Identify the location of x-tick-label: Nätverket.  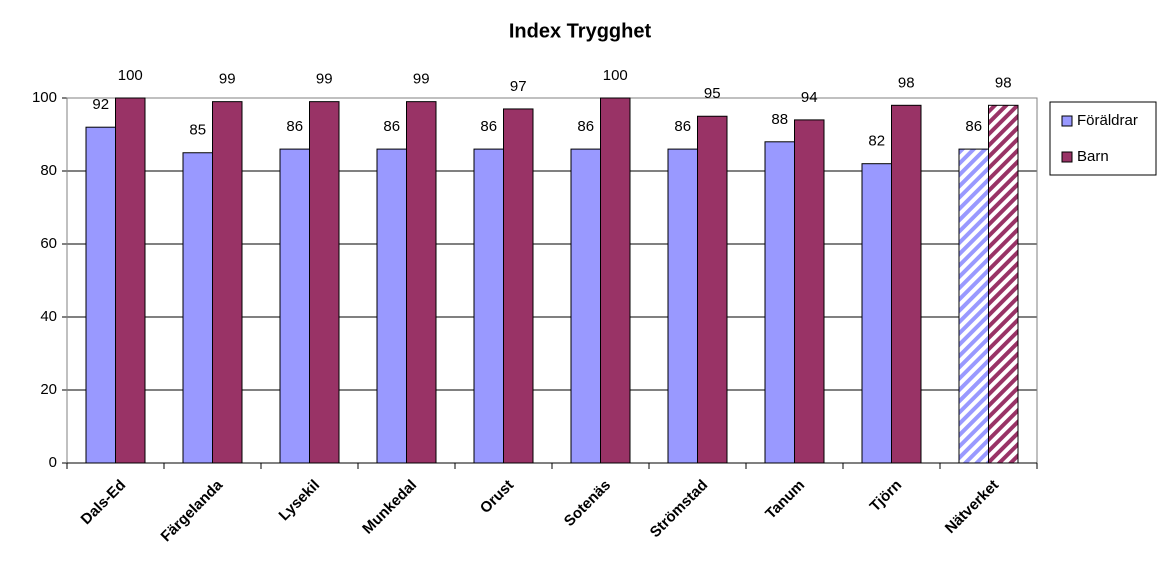
(972, 507).